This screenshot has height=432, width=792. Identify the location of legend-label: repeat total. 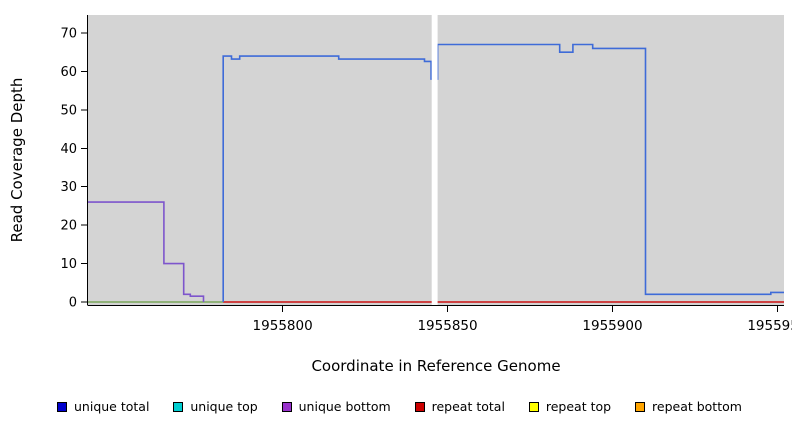
(468, 406).